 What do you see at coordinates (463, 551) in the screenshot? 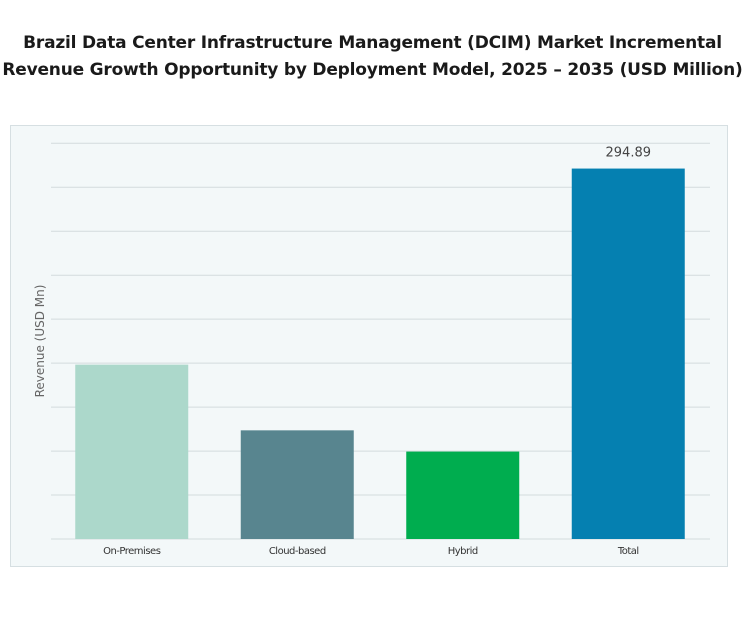
I see `x-tick-label: Hybrid` at bounding box center [463, 551].